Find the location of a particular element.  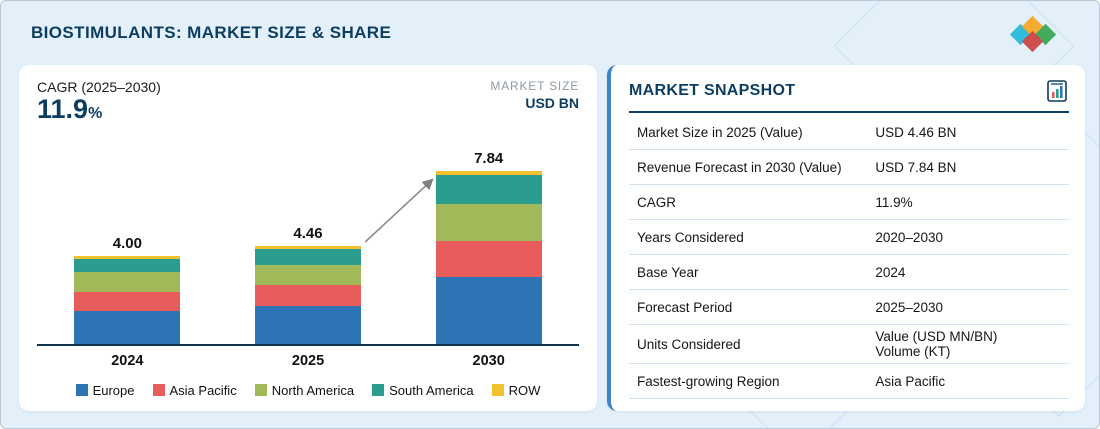

snapshot-header-rule is located at coordinates (849, 112).